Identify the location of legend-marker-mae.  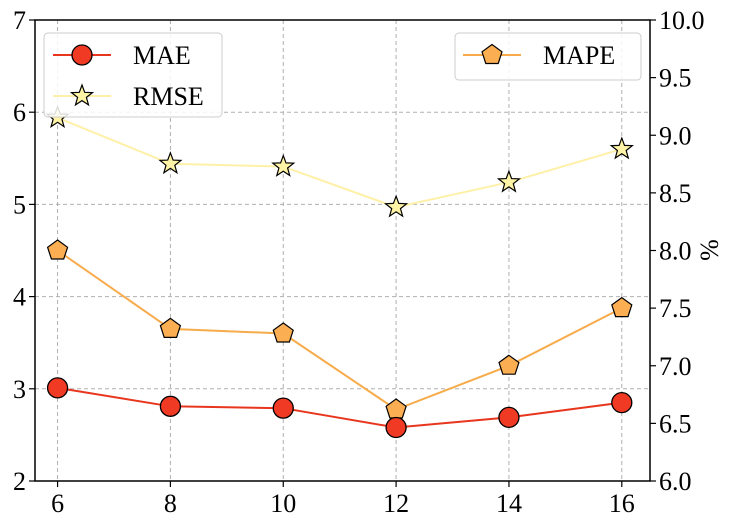
(82, 55).